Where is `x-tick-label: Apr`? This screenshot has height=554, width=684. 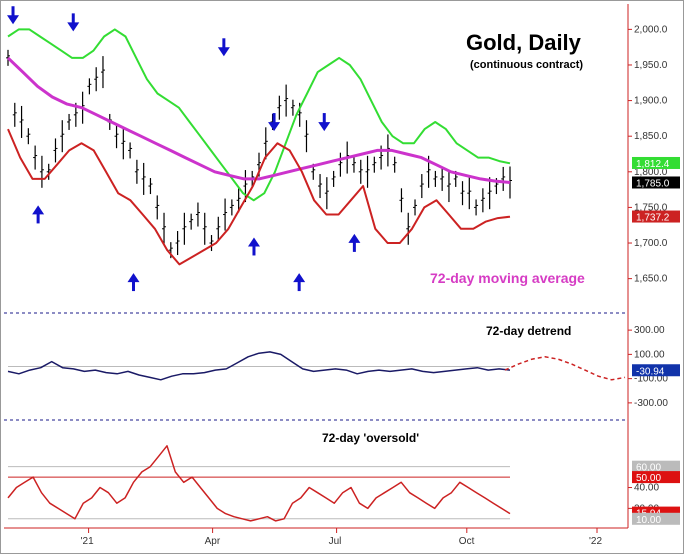 x-tick-label: Apr is located at coordinates (213, 541).